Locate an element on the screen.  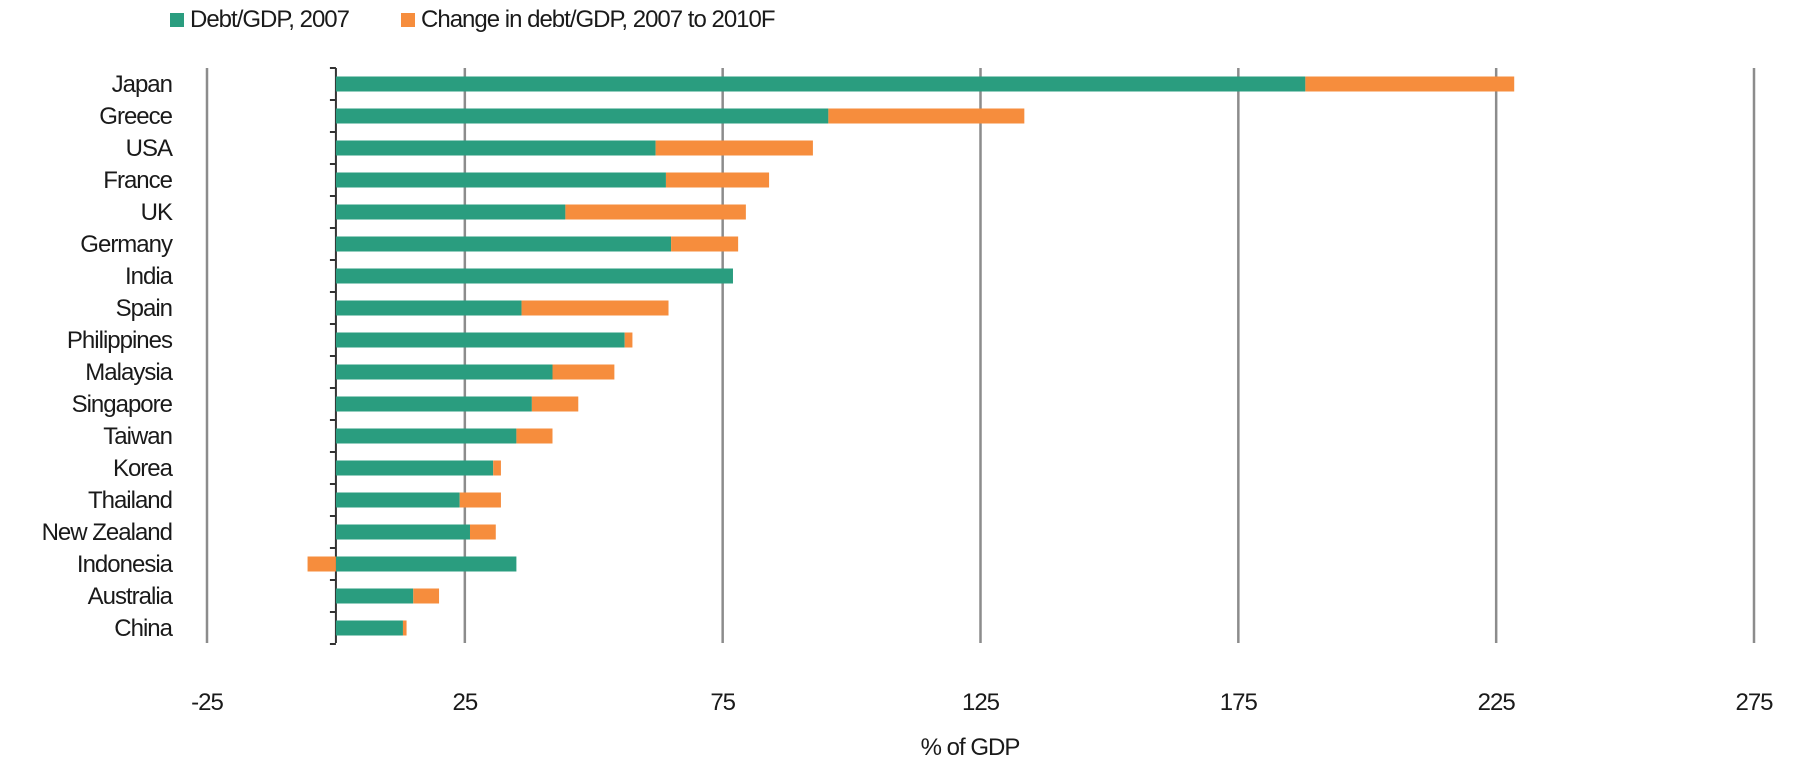
category-label: Japan is located at coordinates (142, 84).